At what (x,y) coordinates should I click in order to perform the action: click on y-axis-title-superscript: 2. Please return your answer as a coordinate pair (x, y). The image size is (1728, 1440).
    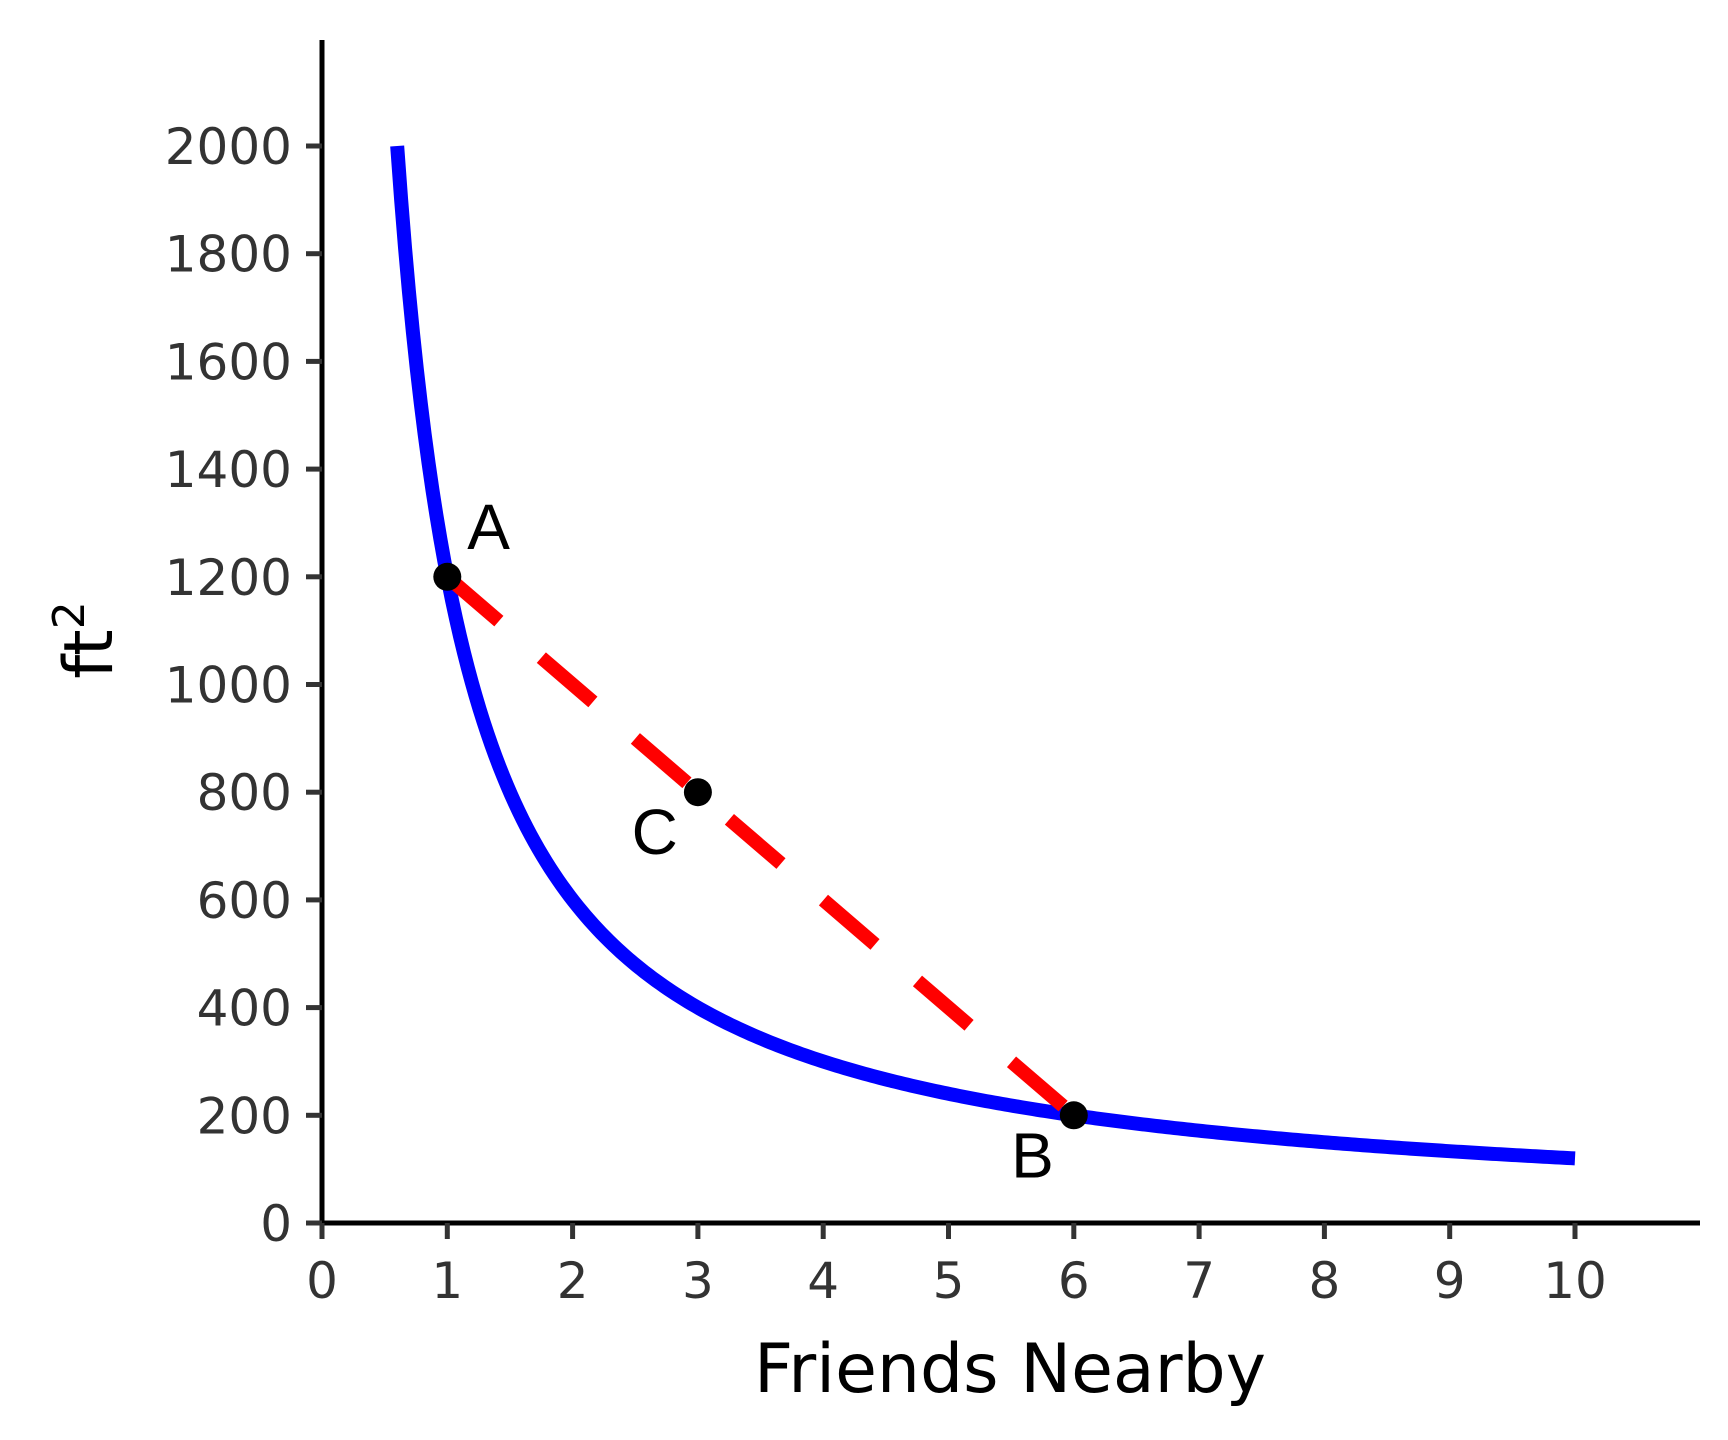
    Looking at the image, I should click on (69, 615).